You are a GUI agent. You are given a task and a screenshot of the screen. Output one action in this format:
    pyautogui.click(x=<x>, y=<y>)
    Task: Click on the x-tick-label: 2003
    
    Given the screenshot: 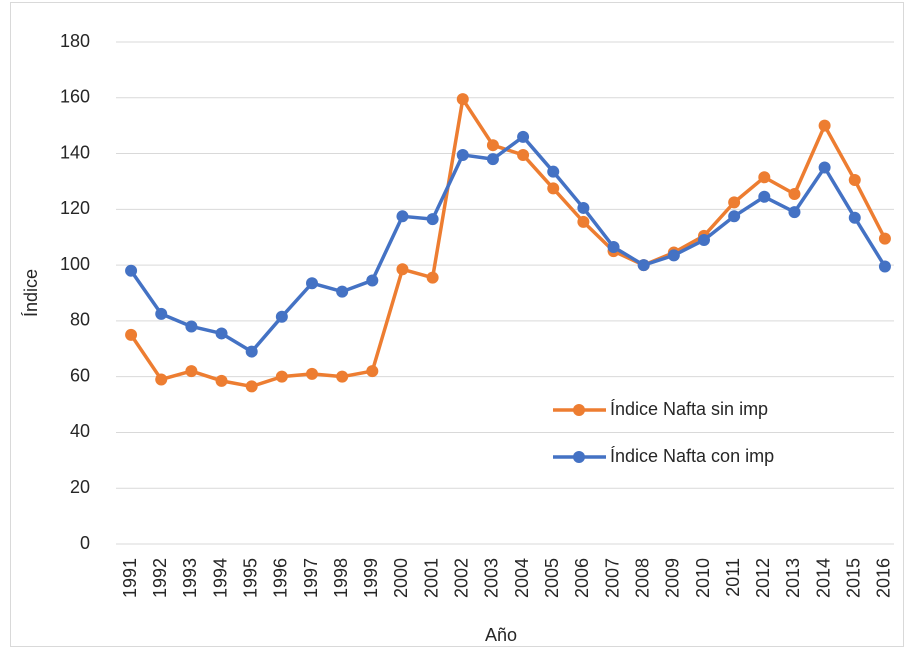 What is the action you would take?
    pyautogui.click(x=492, y=578)
    